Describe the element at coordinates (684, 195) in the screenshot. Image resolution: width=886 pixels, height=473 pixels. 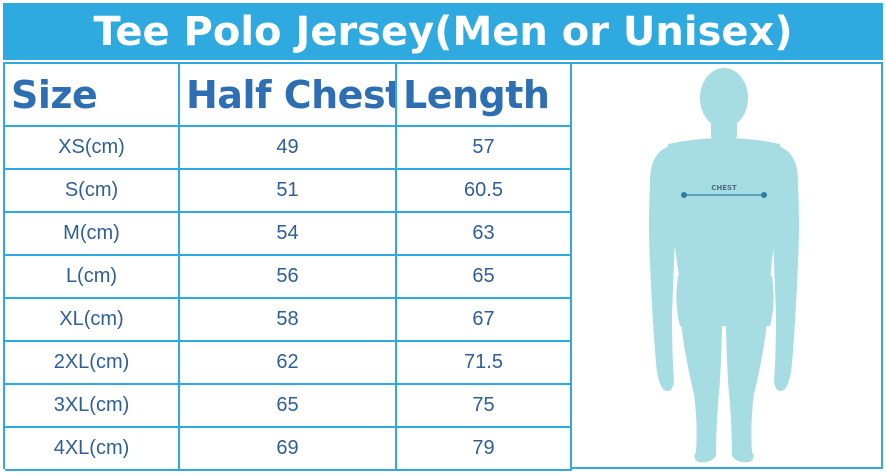
I see `chest-marker-left` at that location.